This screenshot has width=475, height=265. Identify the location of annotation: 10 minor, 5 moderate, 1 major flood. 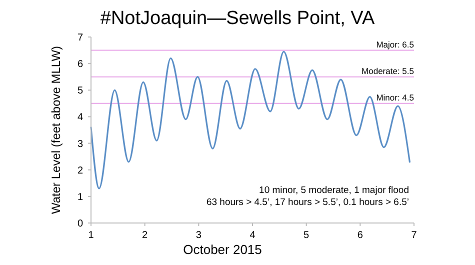
(334, 190).